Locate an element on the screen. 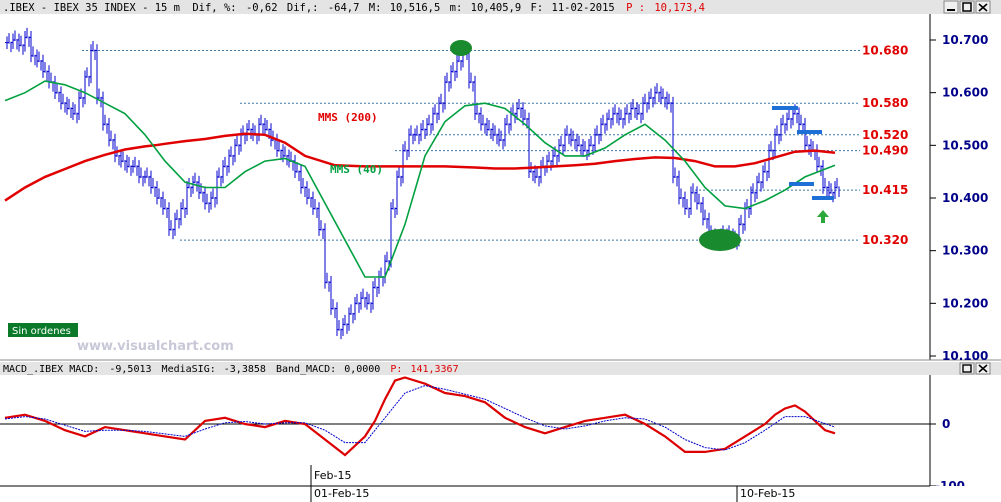 The height and width of the screenshot is (502, 1001). date-axis is located at coordinates (500, 494).